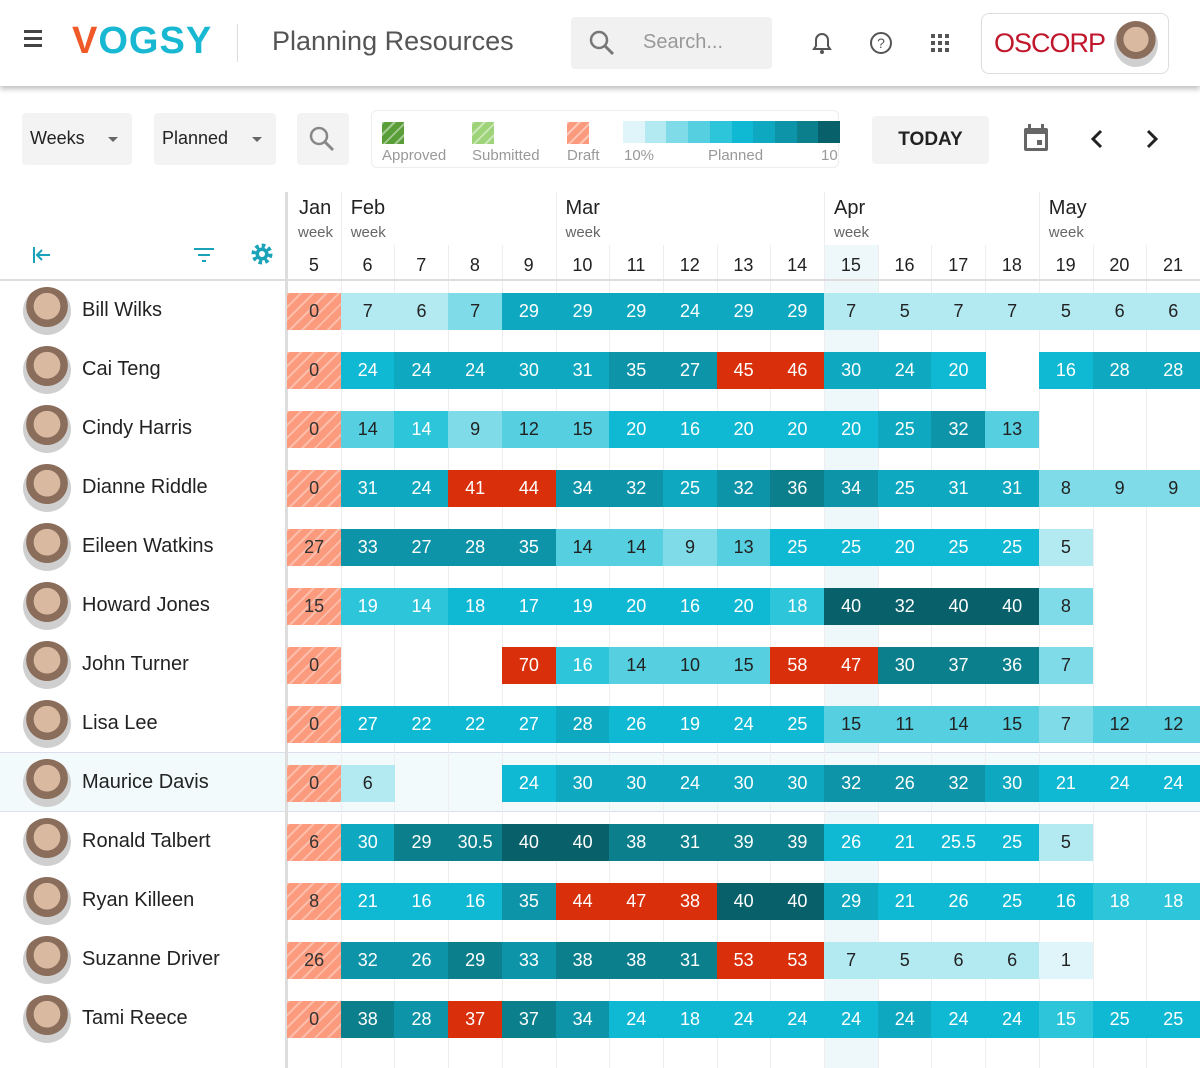 The width and height of the screenshot is (1200, 1068). I want to click on person-name: Suzanne Driver, so click(151, 958).